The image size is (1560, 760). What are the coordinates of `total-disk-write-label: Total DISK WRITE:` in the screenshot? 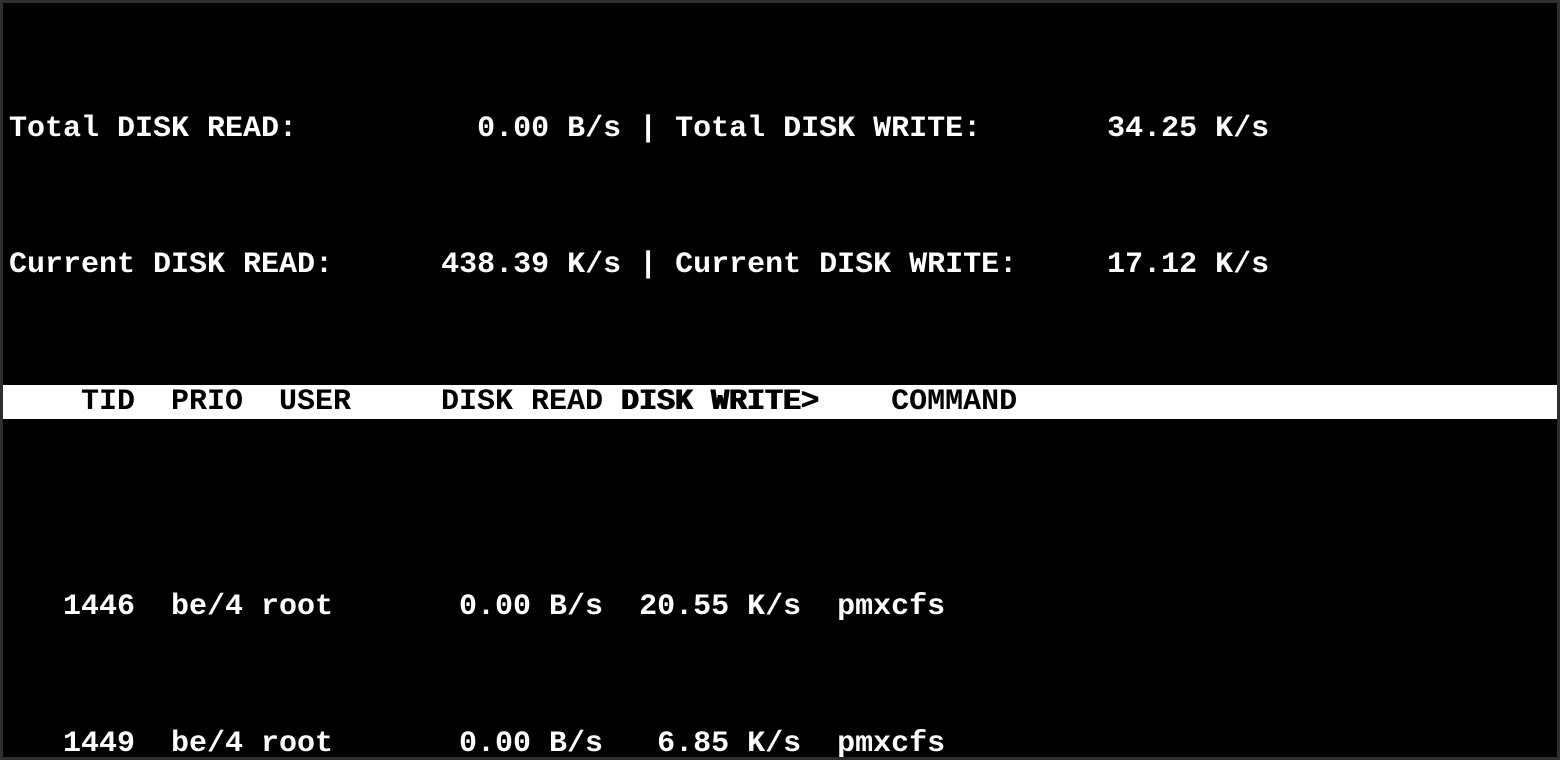 It's located at (828, 128).